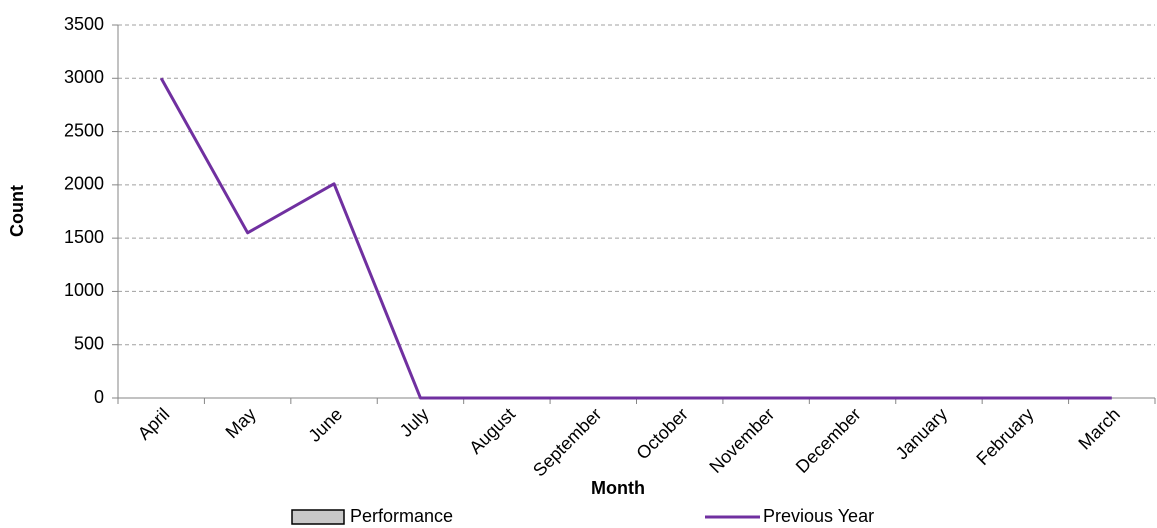 This screenshot has height=528, width=1157. I want to click on y-tick-label: 2000, so click(84, 184).